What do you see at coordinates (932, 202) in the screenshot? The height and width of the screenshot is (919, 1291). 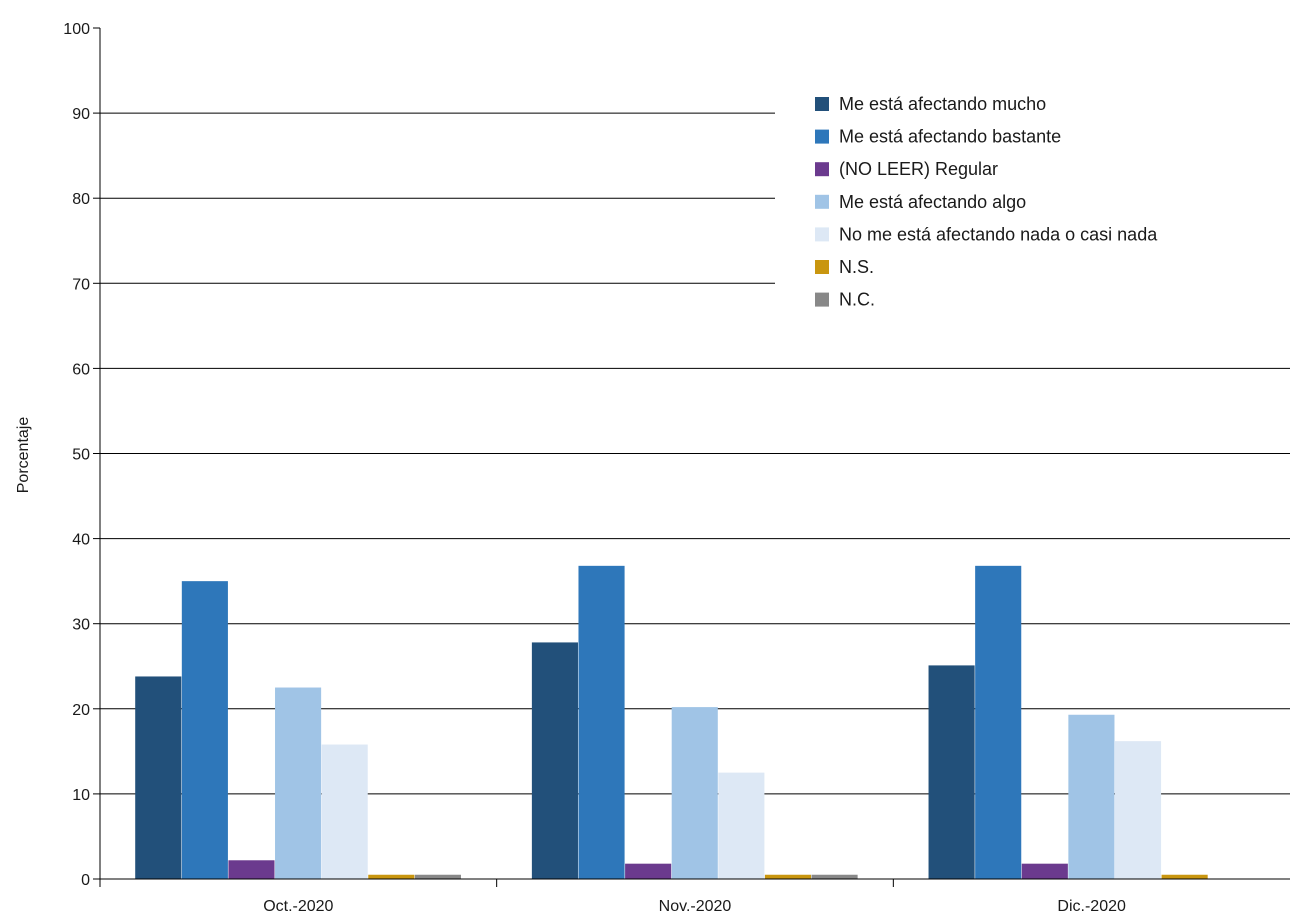 I see `legend-label: Me está afectando algo` at bounding box center [932, 202].